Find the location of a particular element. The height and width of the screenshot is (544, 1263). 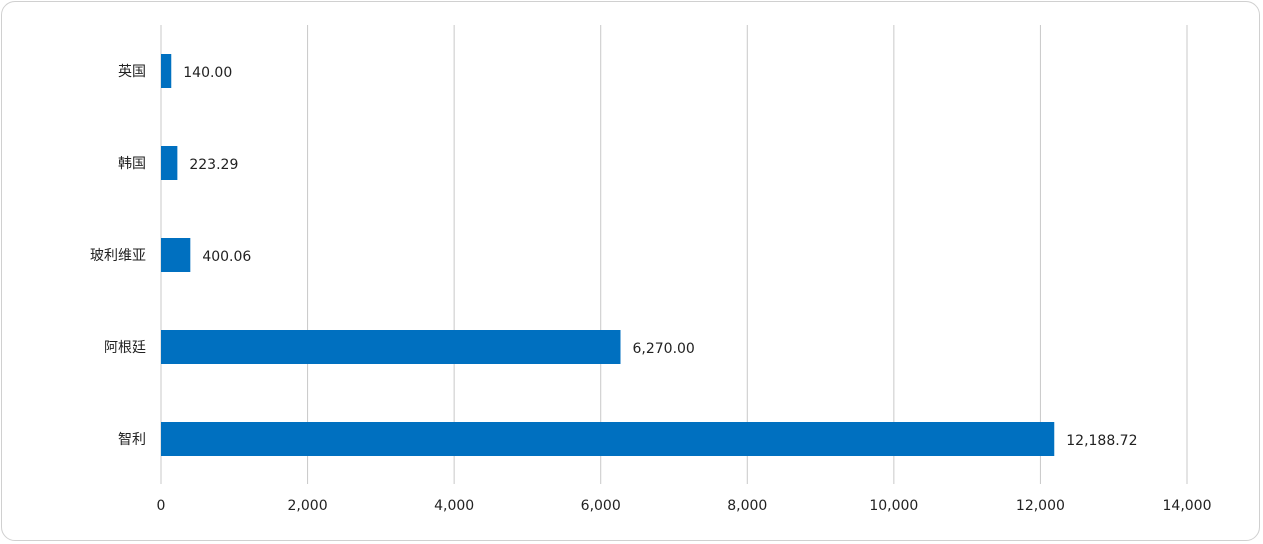

category-label: 智利 is located at coordinates (132, 440).